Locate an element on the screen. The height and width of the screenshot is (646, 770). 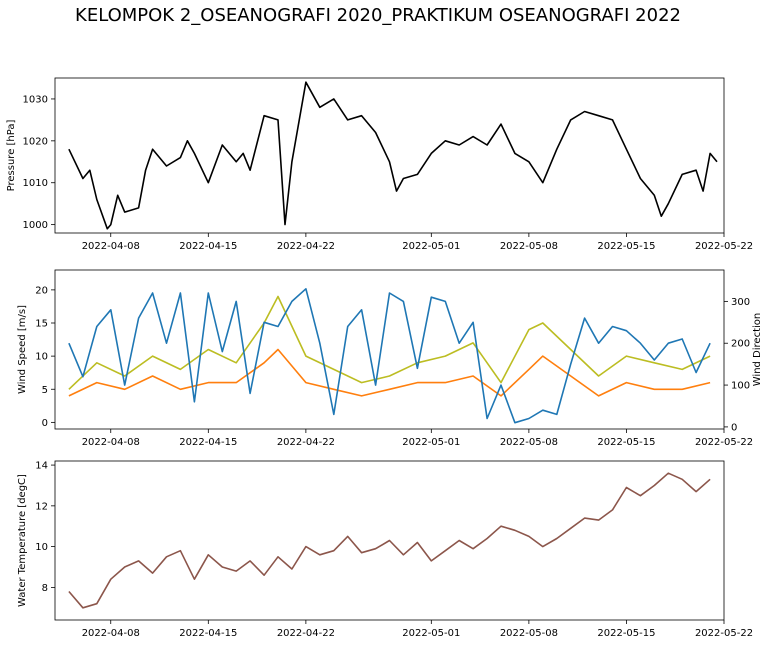
y-axis-label: Water Temperature [degC] is located at coordinates (22, 540).